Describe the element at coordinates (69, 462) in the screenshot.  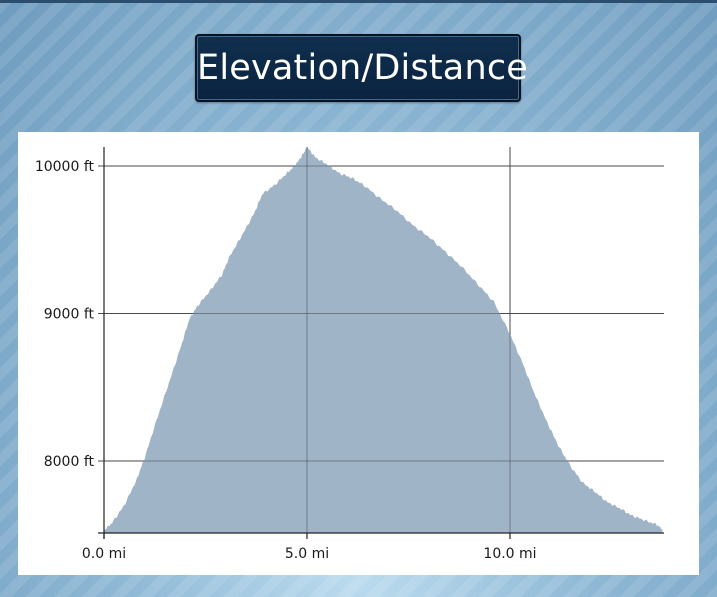
I see `y-tick-label-8000: 8000 ft` at that location.